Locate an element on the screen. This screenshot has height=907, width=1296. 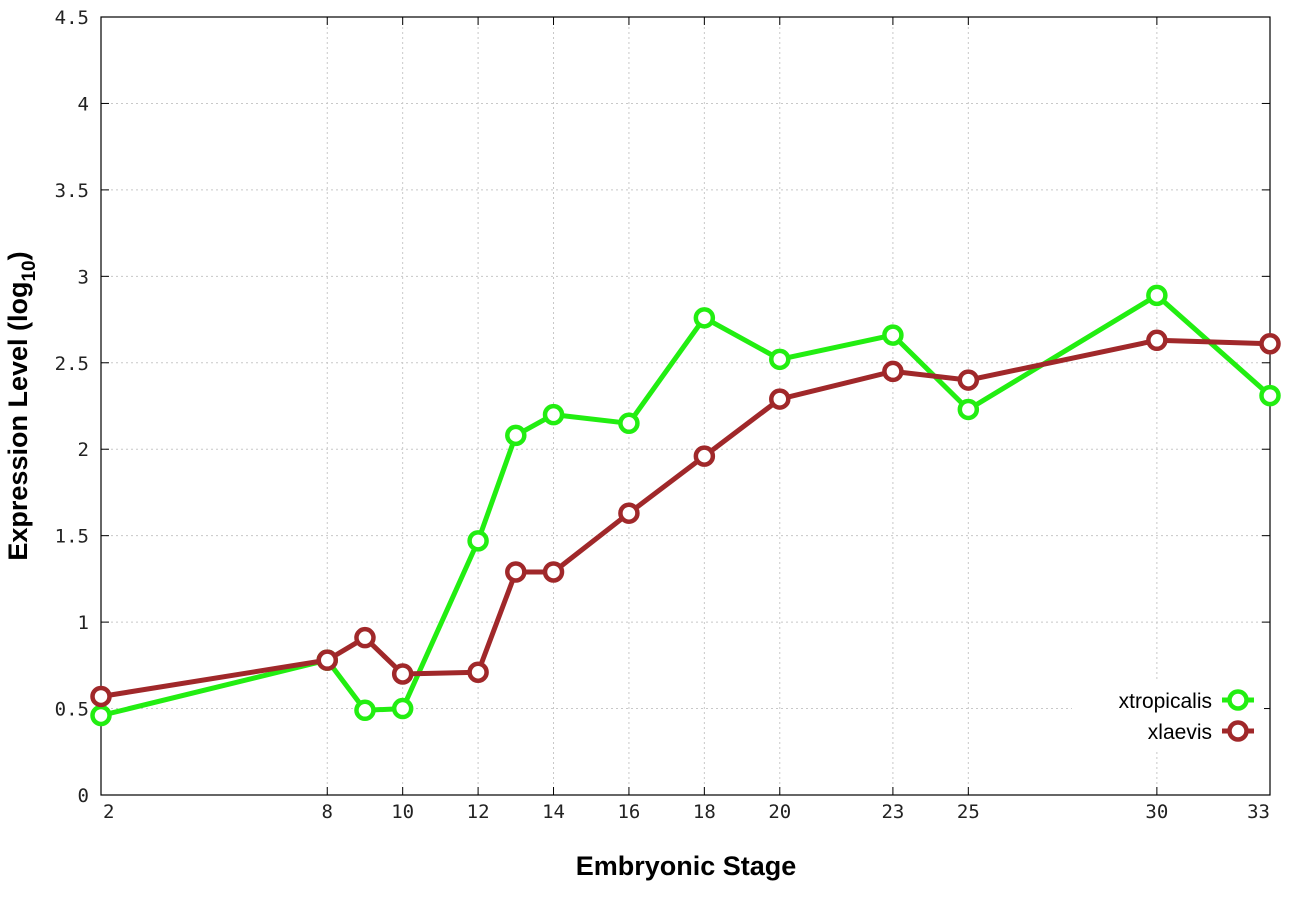
y-axis-title-subscript: 10 is located at coordinates (29, 270).